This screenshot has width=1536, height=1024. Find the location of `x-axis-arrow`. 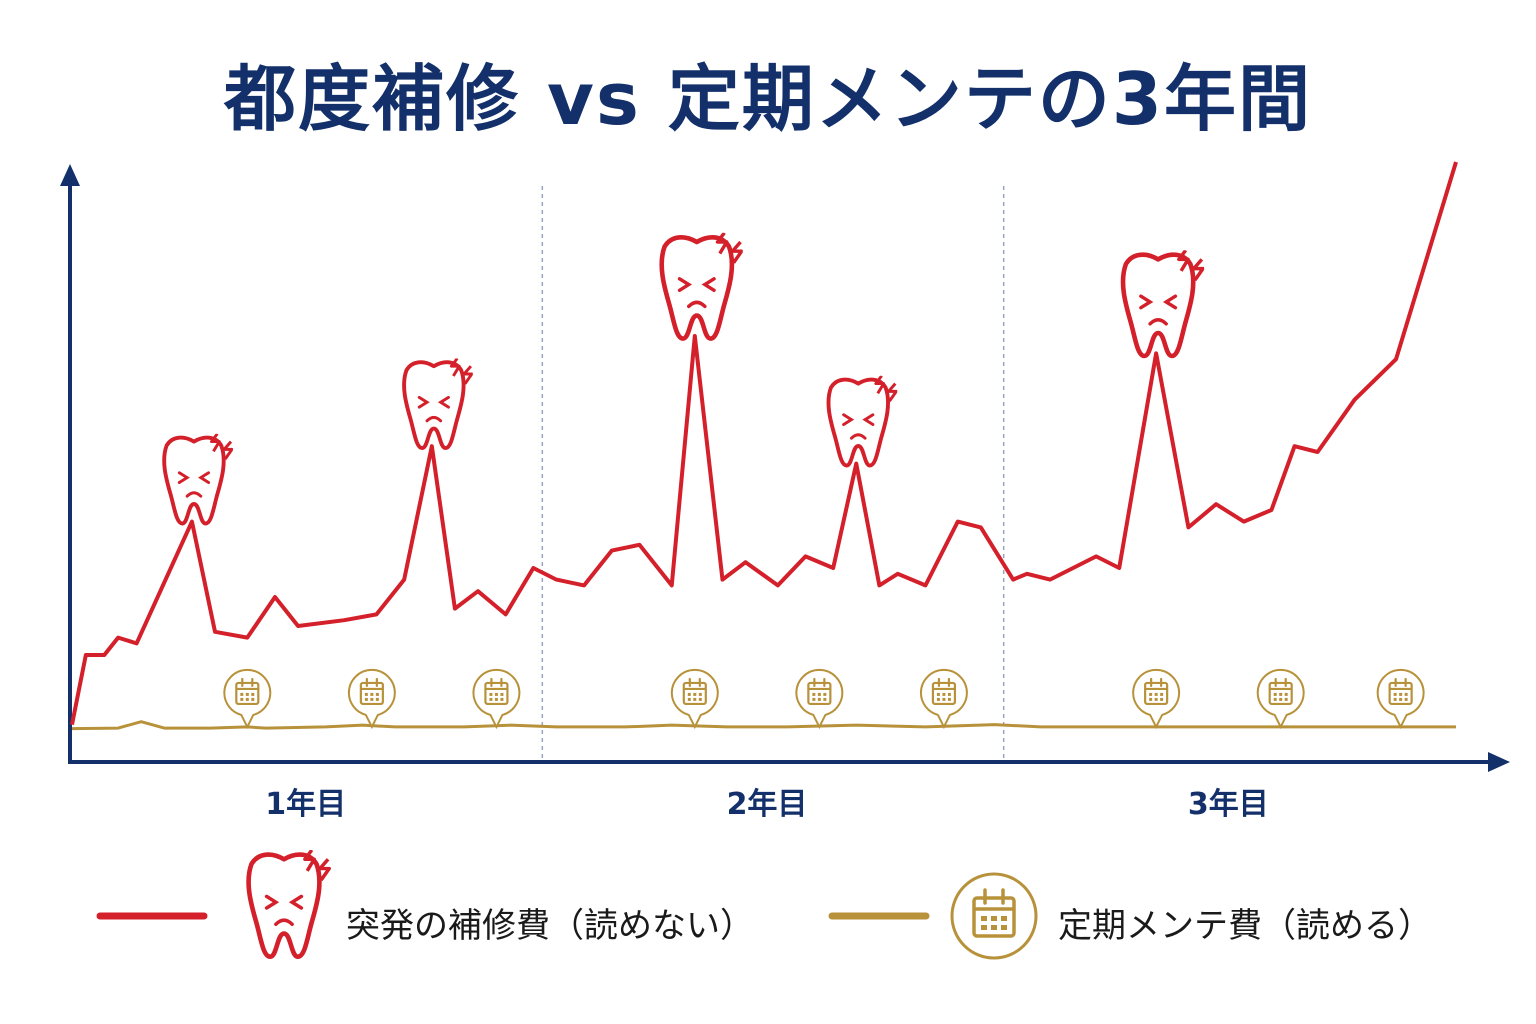

x-axis-arrow is located at coordinates (1499, 762).